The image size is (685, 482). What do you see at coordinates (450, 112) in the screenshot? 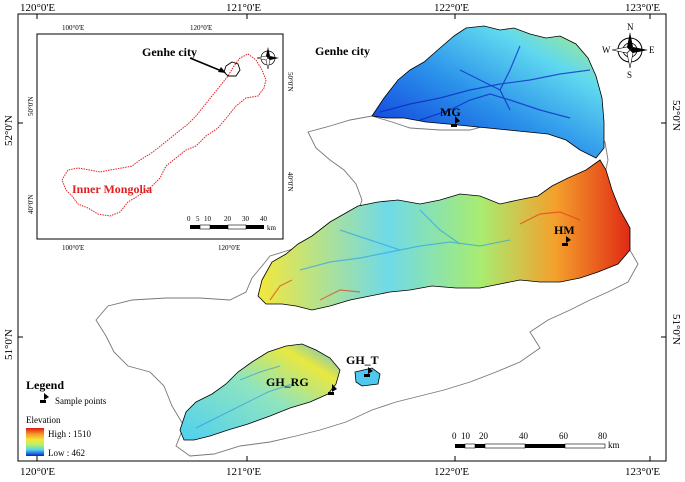
I see `site-label-mg: MG` at bounding box center [450, 112].